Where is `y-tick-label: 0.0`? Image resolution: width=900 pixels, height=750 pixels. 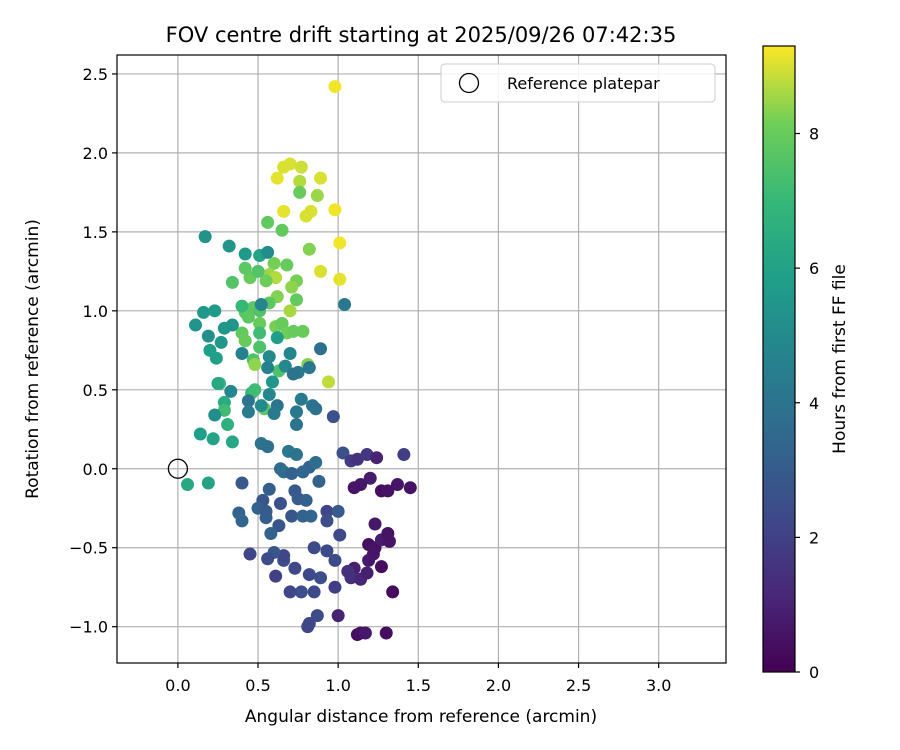
y-tick-label: 0.0 is located at coordinates (95, 469).